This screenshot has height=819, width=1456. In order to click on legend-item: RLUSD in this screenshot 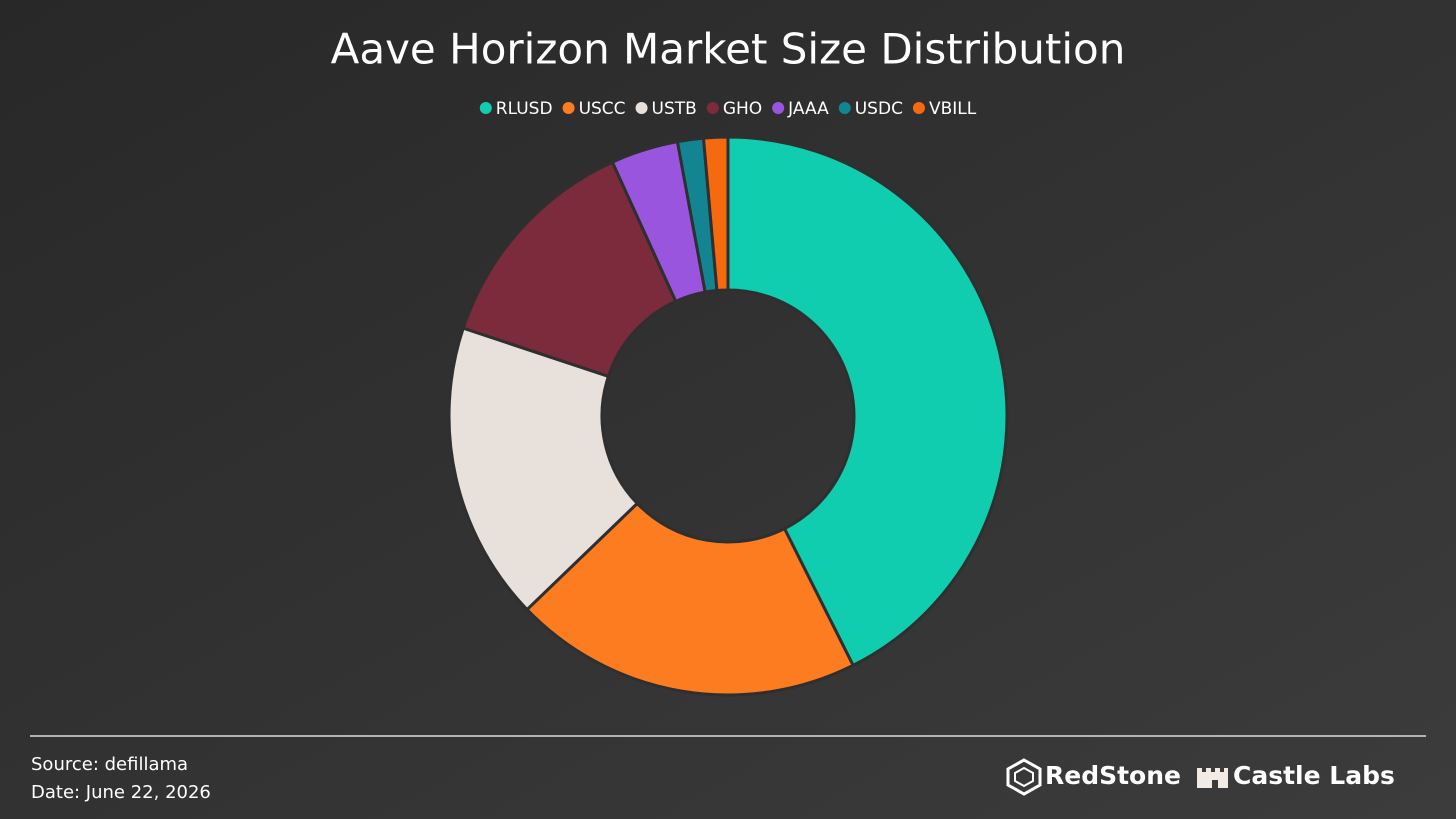, I will do `click(516, 109)`.